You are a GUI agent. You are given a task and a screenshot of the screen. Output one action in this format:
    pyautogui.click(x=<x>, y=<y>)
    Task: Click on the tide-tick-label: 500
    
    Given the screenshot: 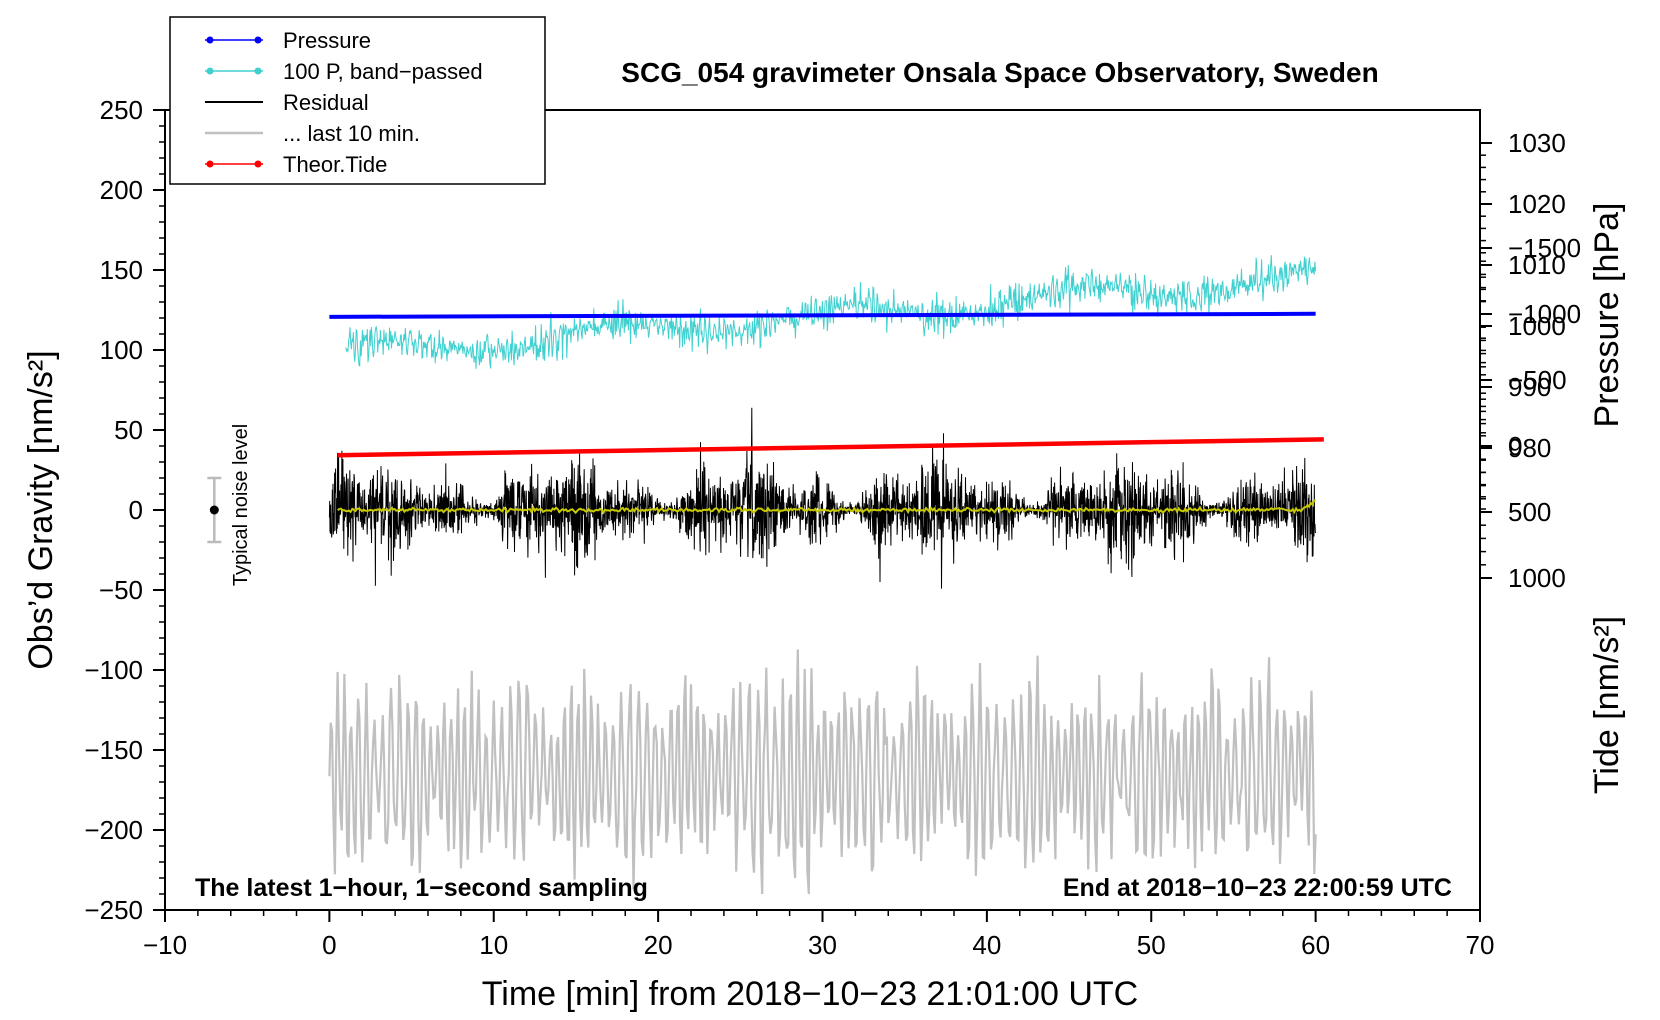 What is the action you would take?
    pyautogui.click(x=1529, y=512)
    